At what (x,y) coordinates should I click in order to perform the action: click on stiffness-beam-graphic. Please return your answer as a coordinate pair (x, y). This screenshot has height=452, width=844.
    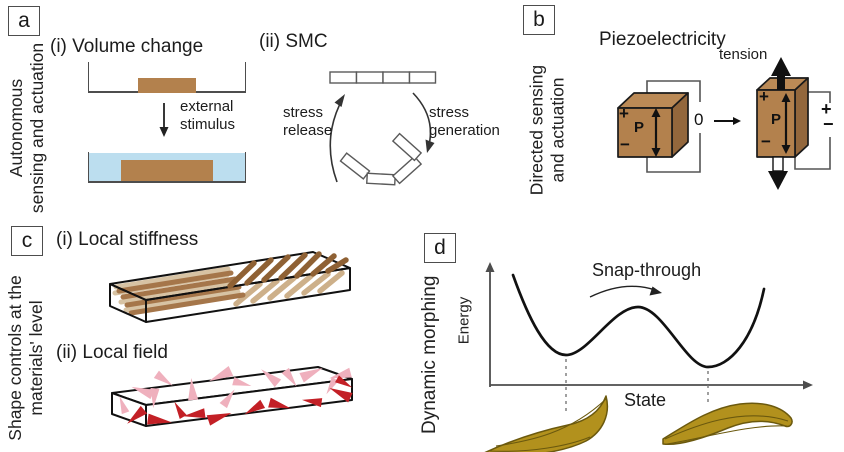
    Looking at the image, I should click on (230, 287).